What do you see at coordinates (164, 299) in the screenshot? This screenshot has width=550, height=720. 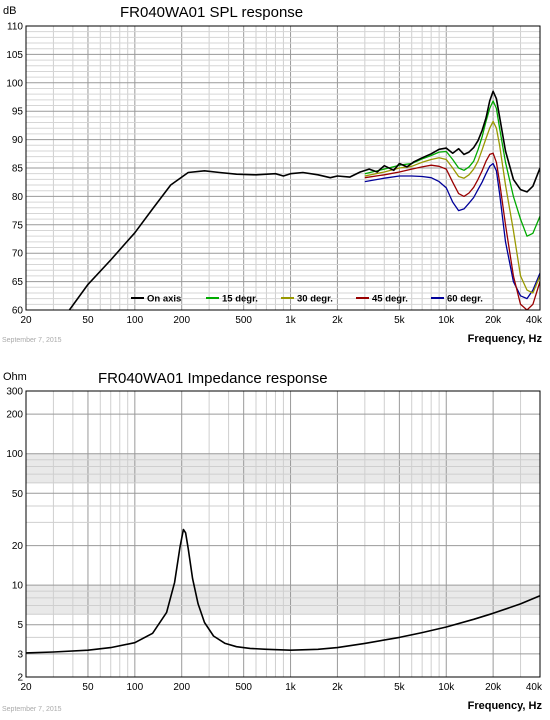 I see `legend-label-on-axis: On axis` at bounding box center [164, 299].